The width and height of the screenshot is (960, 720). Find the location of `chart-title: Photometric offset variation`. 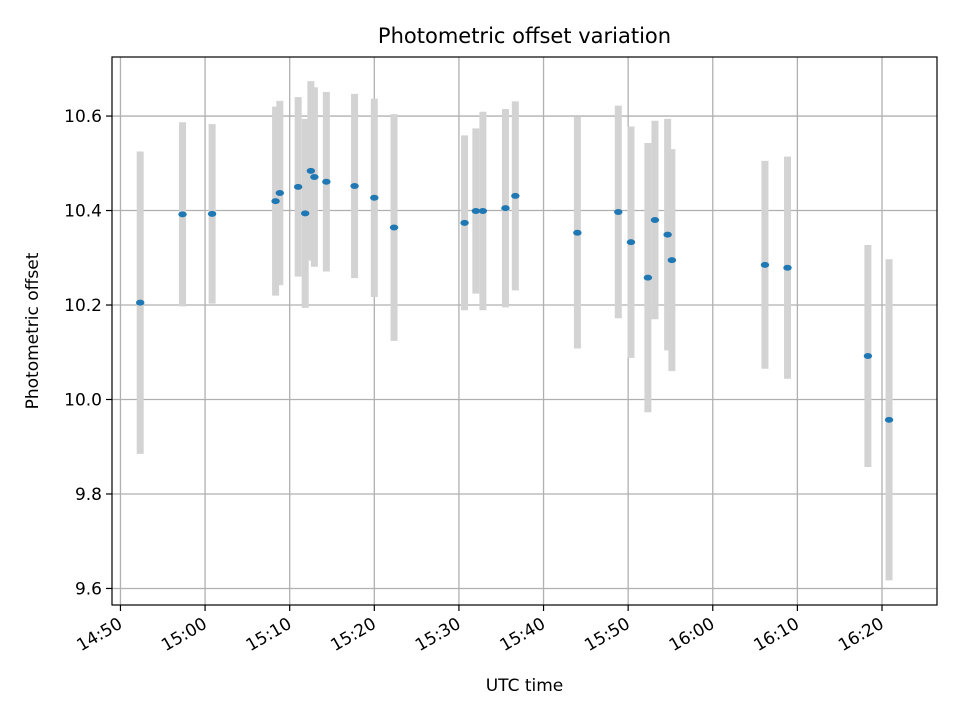

chart-title: Photometric offset variation is located at coordinates (524, 36).